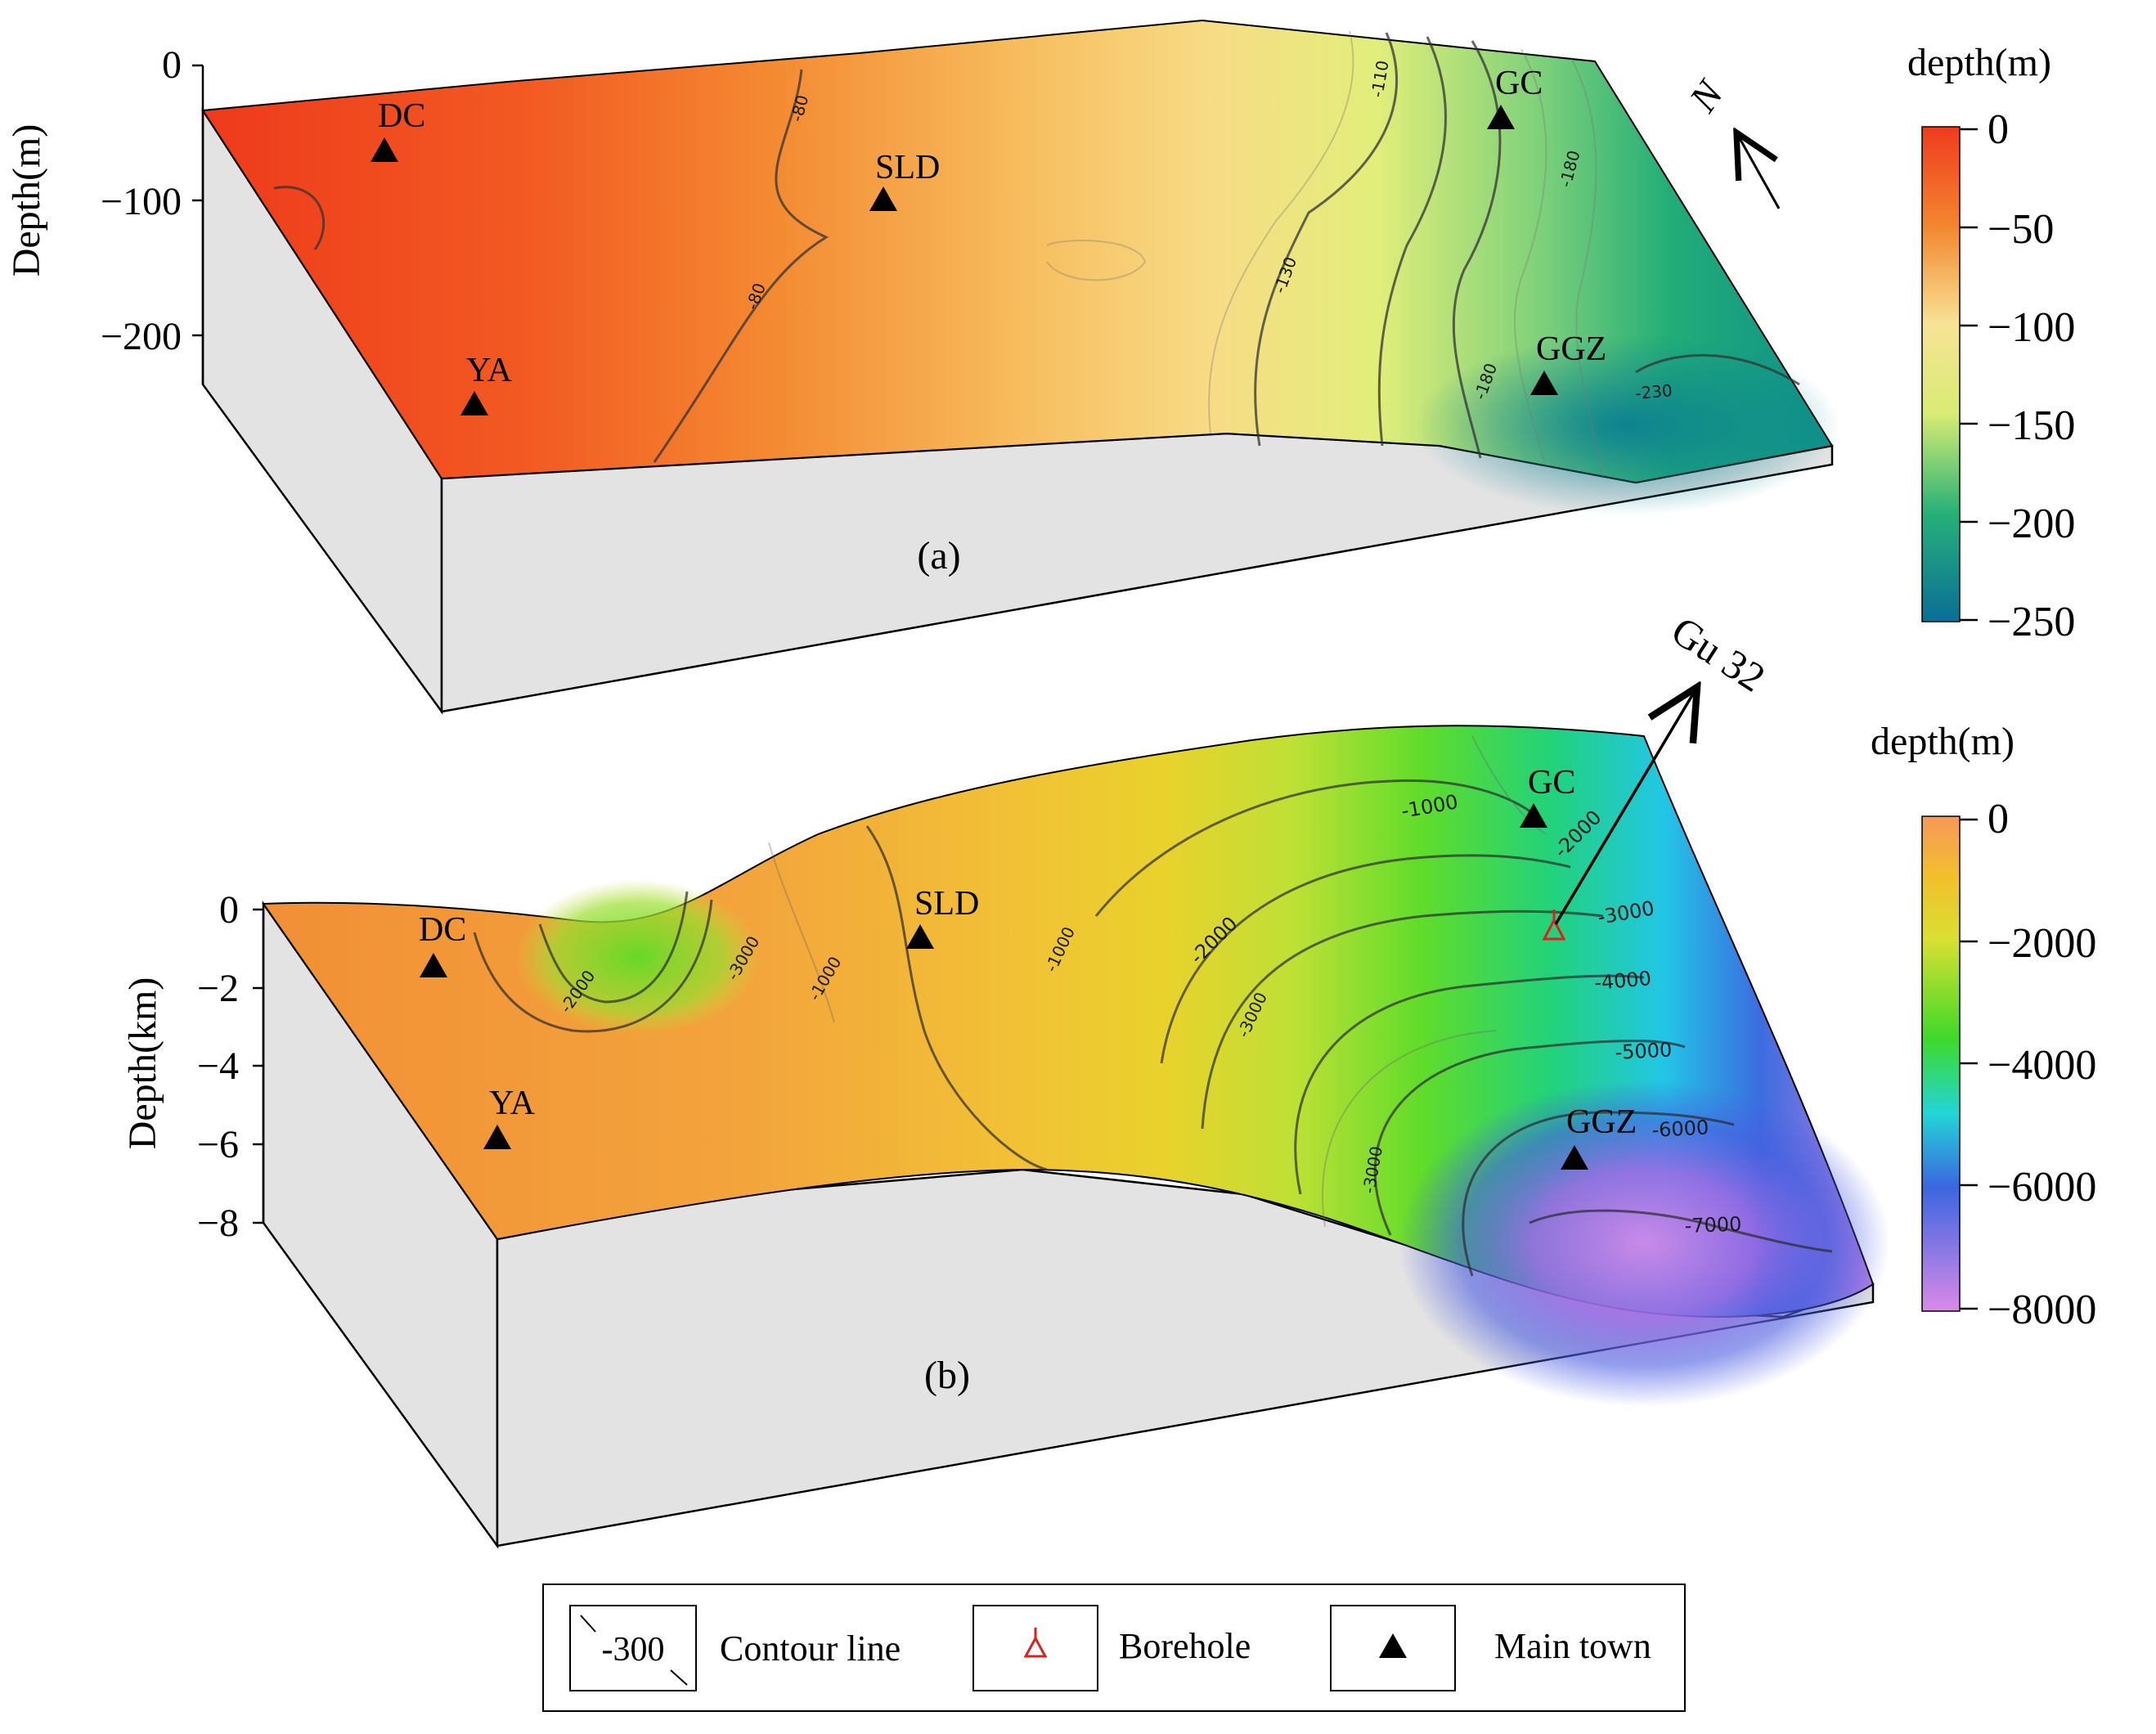 The image size is (2156, 1734). I want to click on panel-label: (b), so click(947, 1375).